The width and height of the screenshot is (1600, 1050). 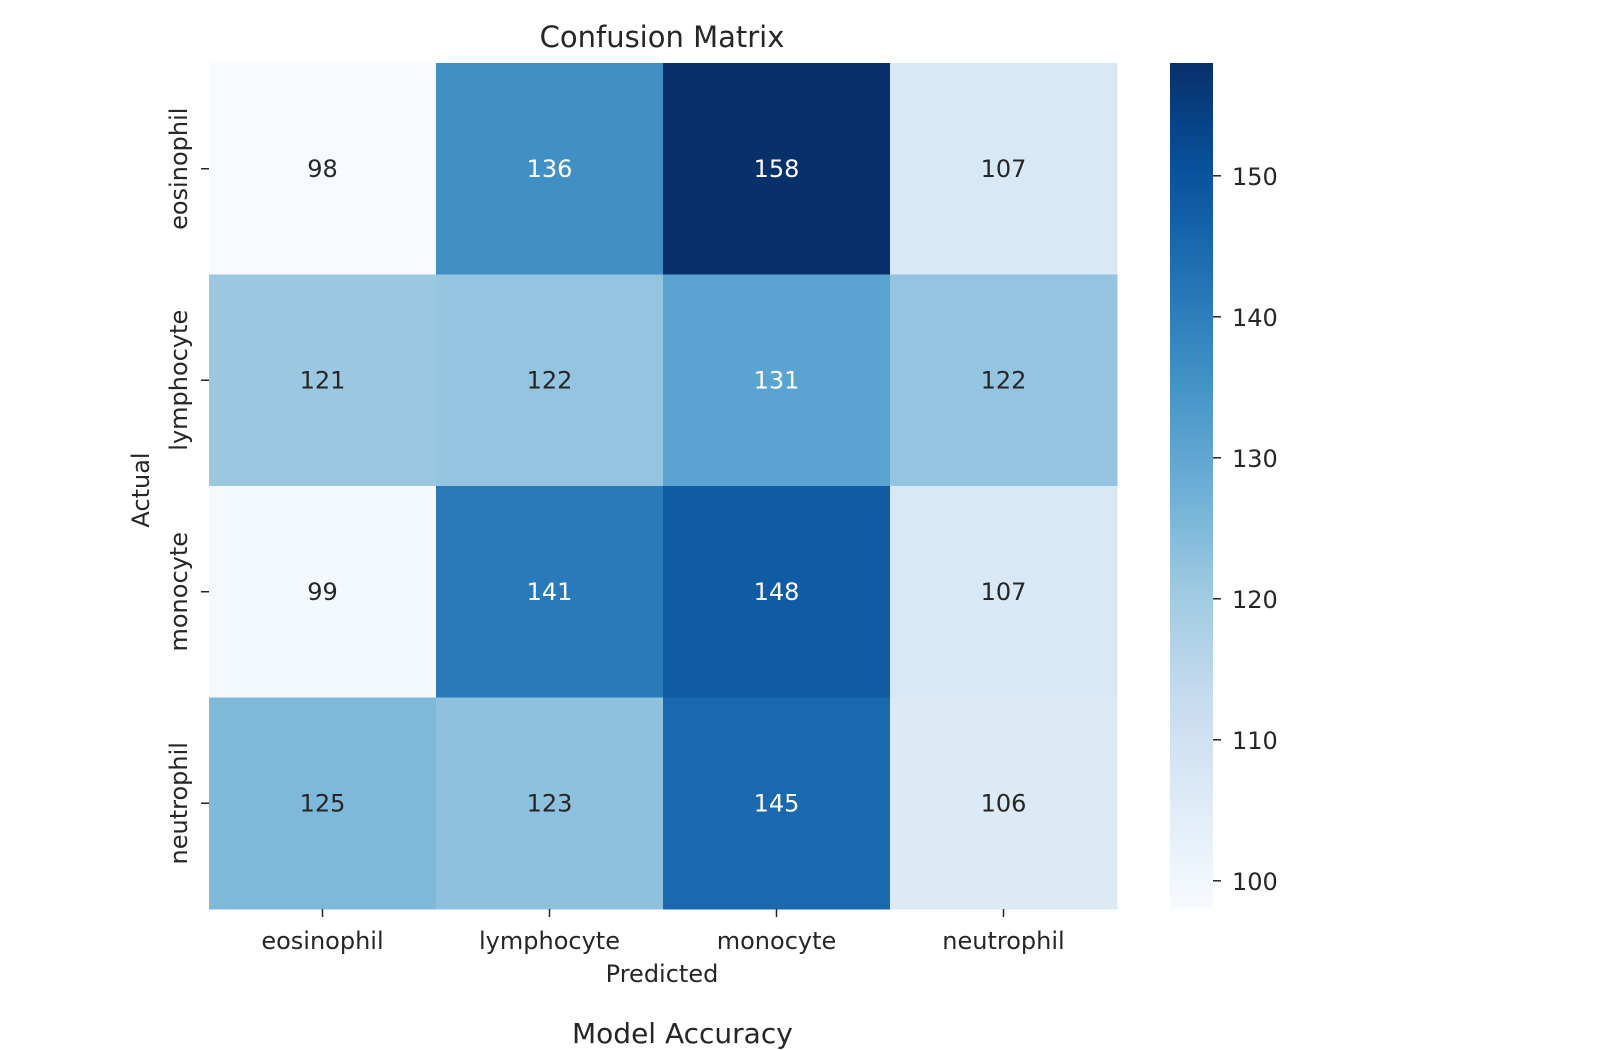 What do you see at coordinates (549, 941) in the screenshot?
I see `x-tick-label: lymphocyte` at bounding box center [549, 941].